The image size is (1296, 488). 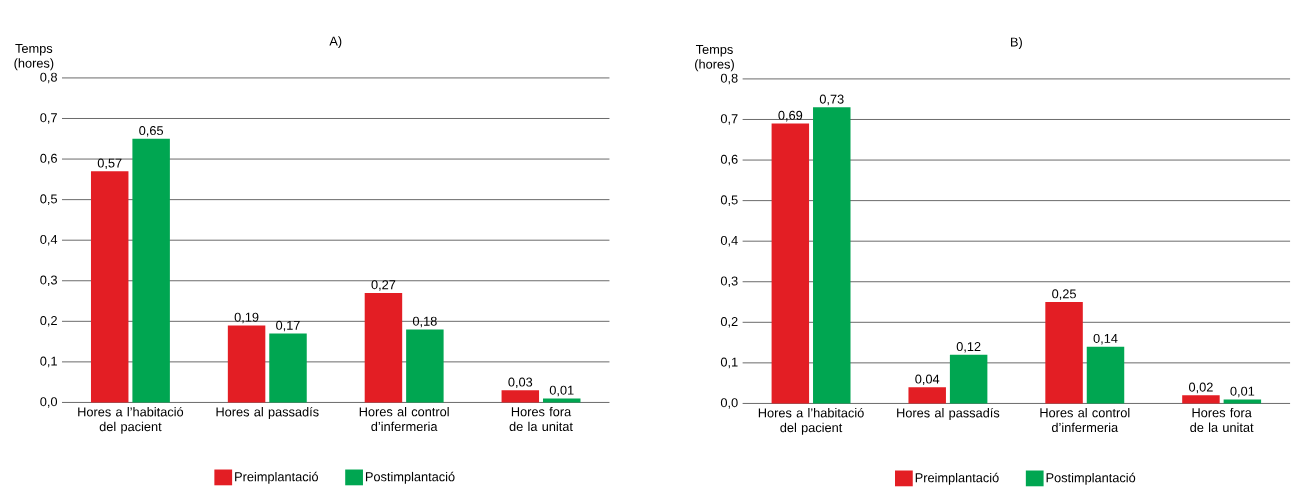 I want to click on data-label: 0,17, so click(x=288, y=326).